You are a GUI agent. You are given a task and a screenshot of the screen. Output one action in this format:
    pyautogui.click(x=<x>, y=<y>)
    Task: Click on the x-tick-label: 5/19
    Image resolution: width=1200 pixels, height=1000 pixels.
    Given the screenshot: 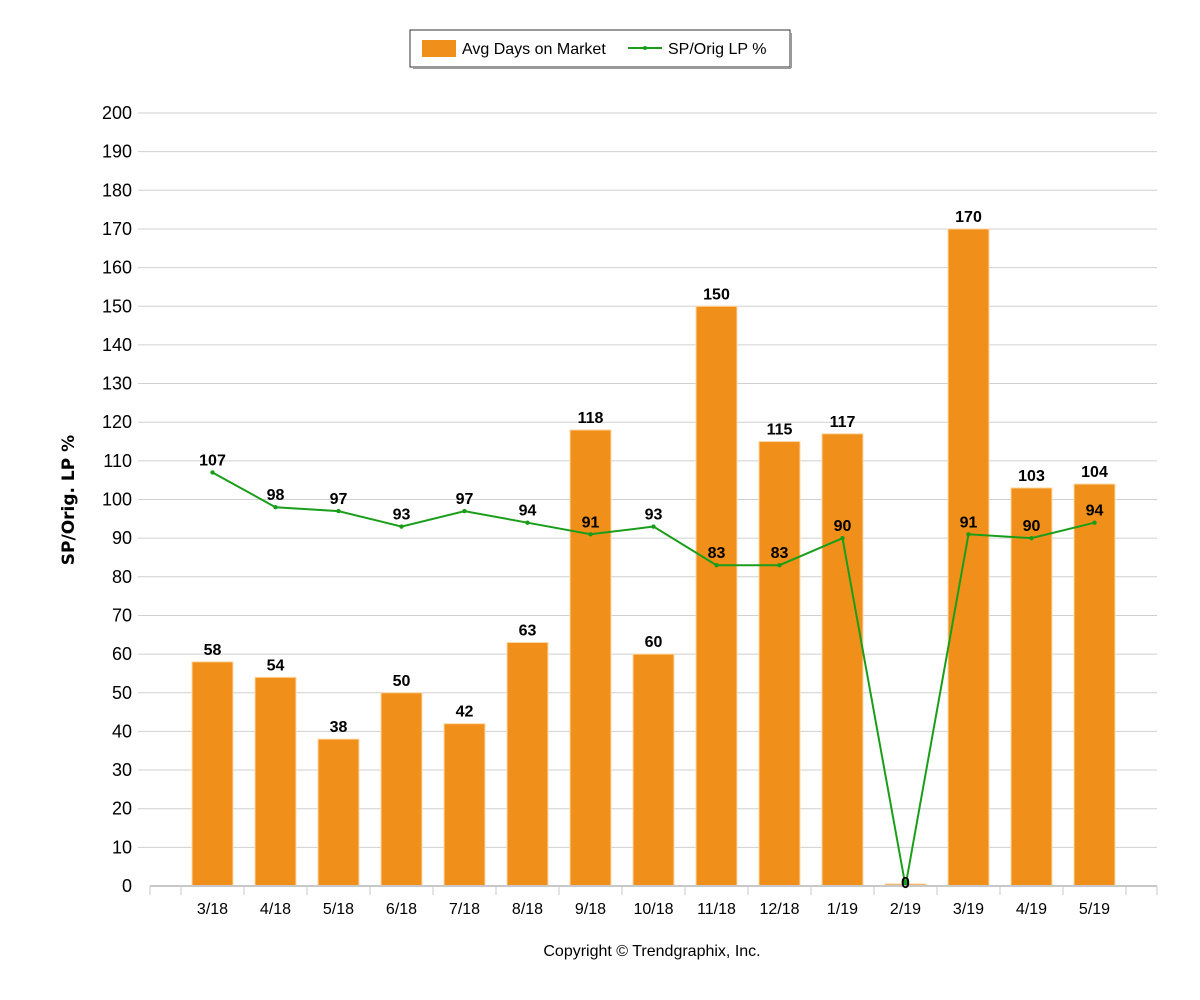 What is the action you would take?
    pyautogui.click(x=1094, y=909)
    